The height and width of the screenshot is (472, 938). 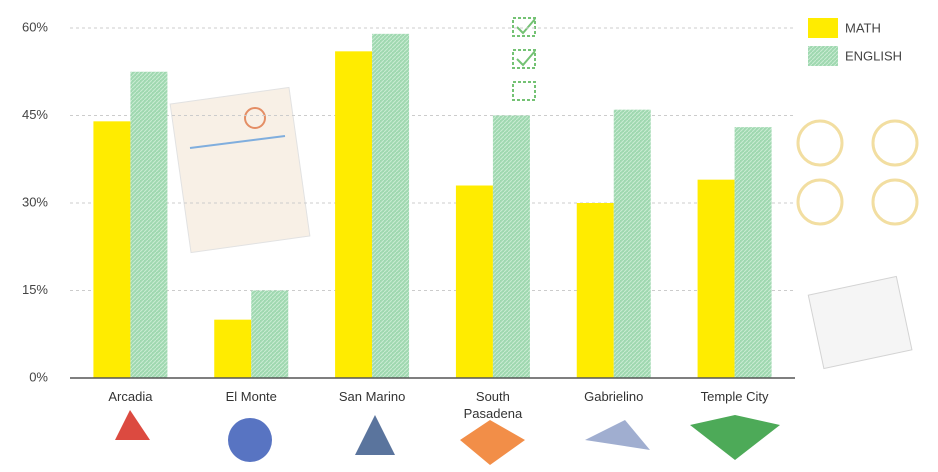 I want to click on y-tick-label: 15%, so click(x=35, y=289).